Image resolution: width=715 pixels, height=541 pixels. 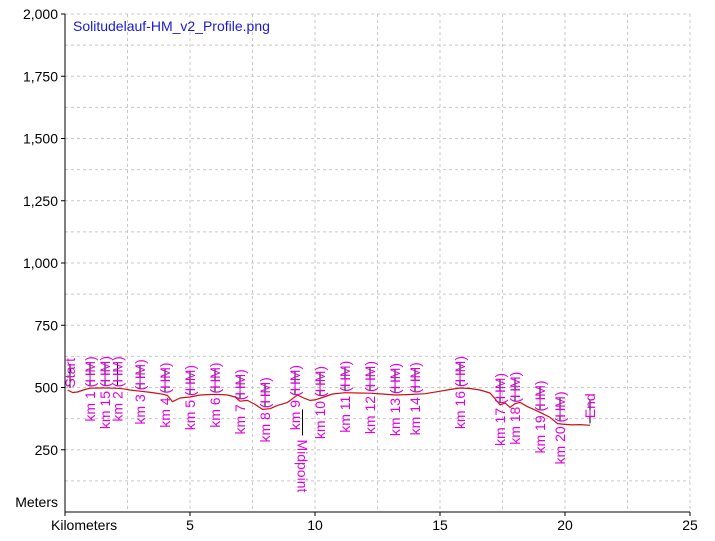 I want to click on marker-label: km 12 (HM), so click(x=370, y=397).